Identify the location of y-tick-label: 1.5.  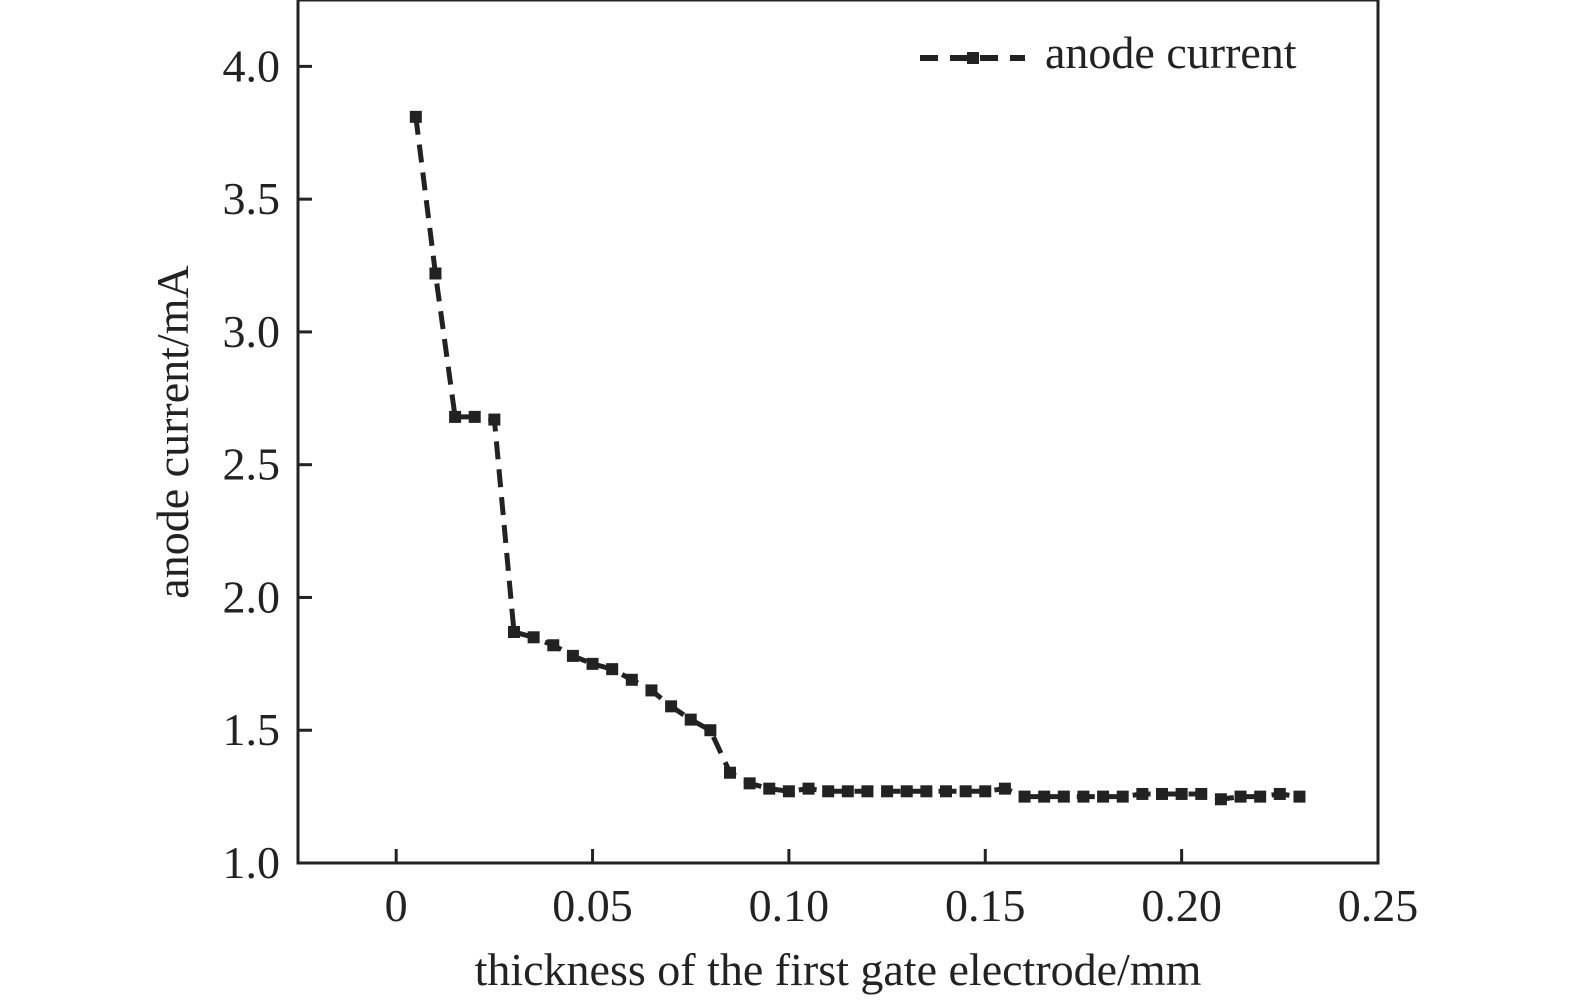
(252, 729).